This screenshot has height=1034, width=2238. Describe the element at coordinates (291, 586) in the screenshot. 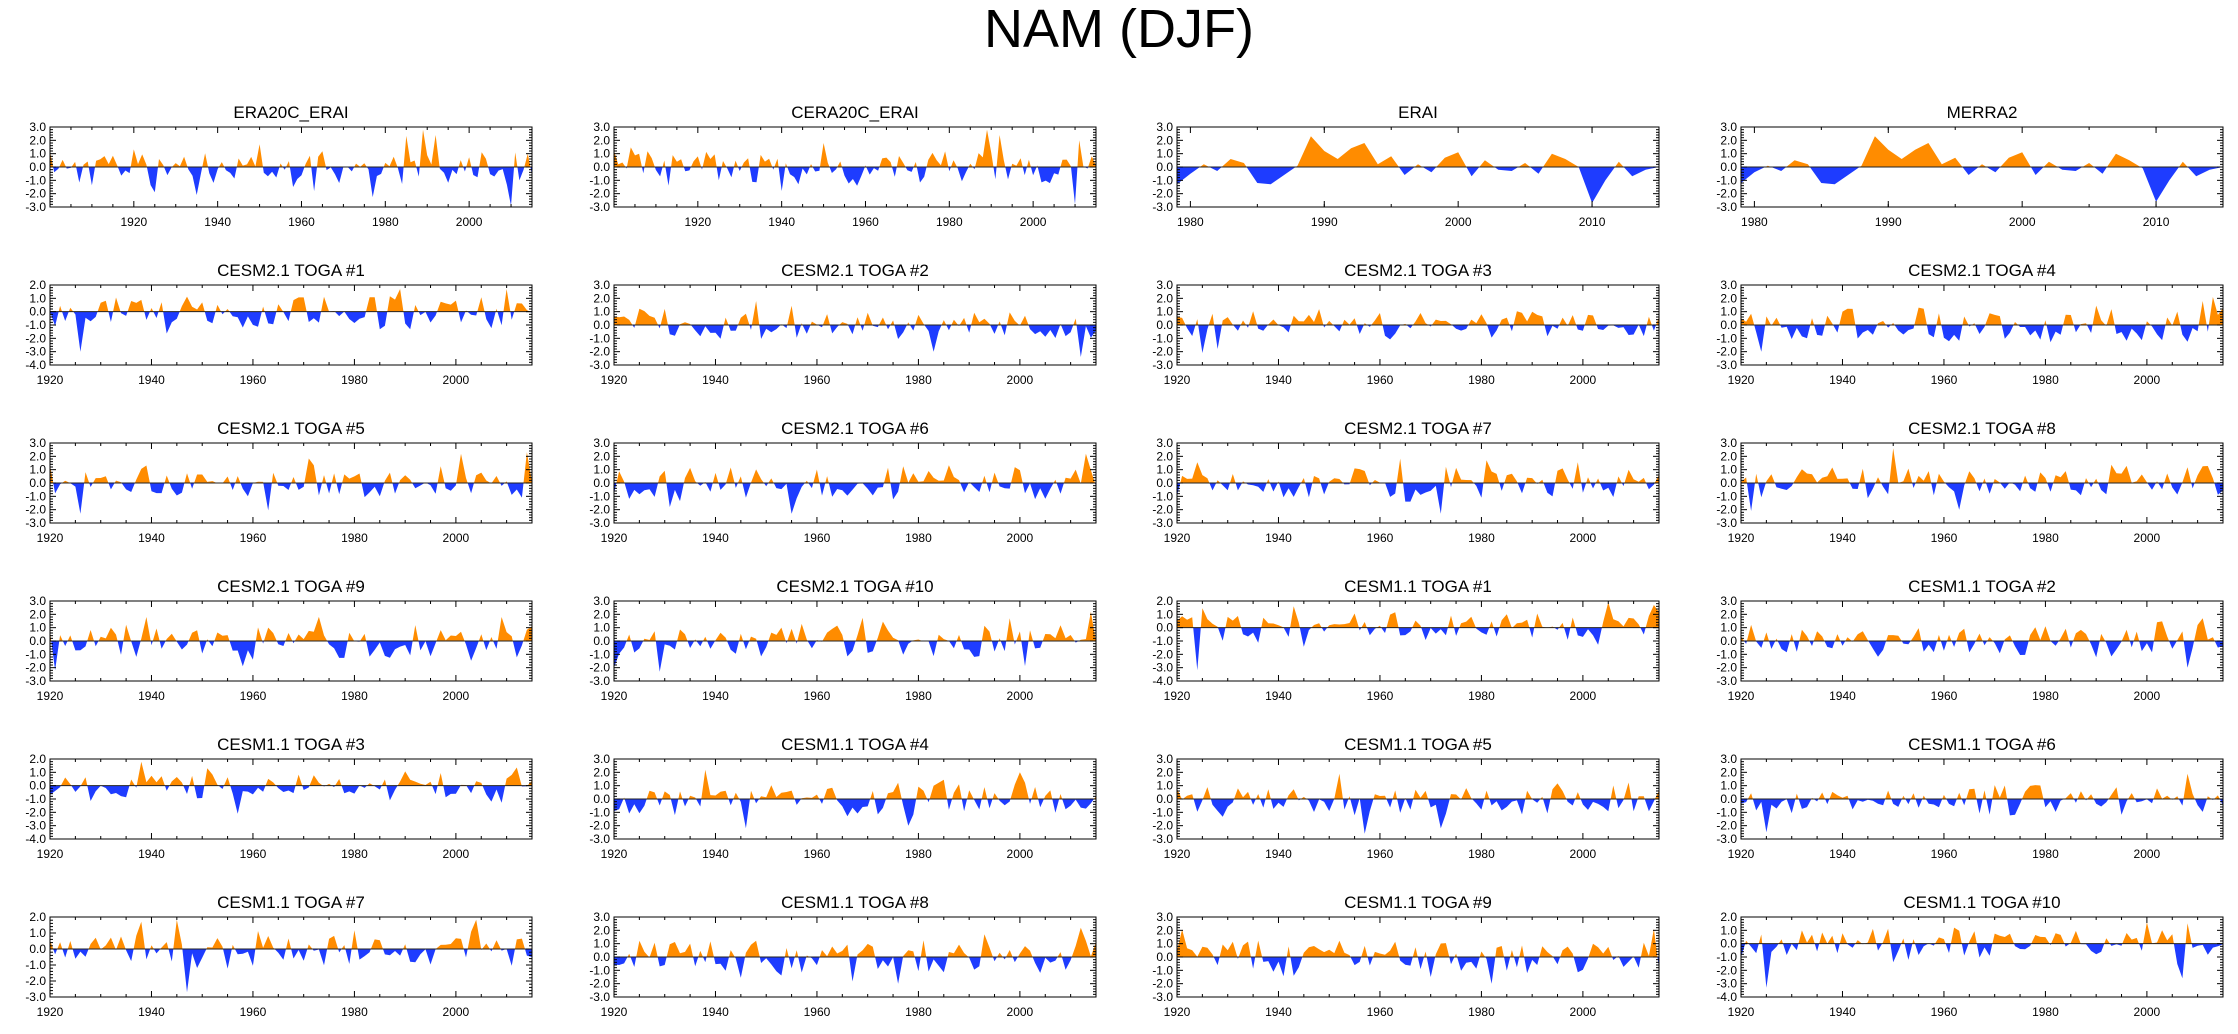

I see `panel-title: CESM2.1 TOGA #9` at that location.